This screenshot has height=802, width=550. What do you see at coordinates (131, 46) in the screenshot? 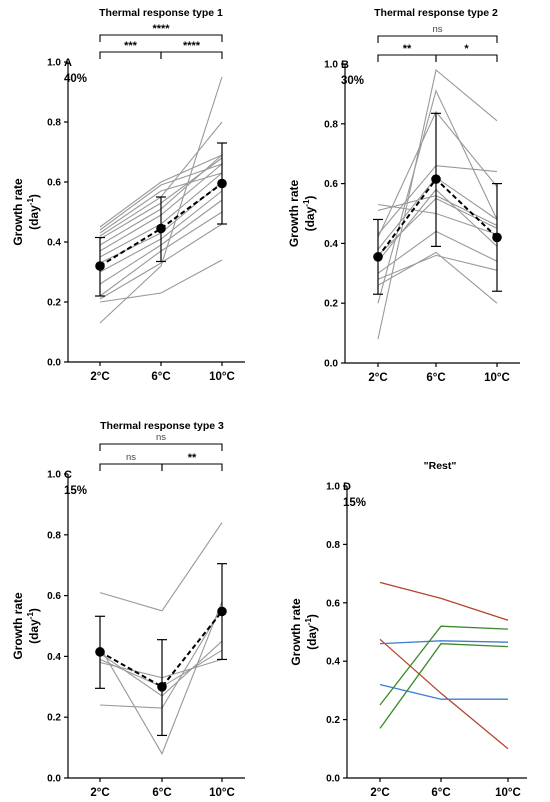
I see `significance-label: ***` at bounding box center [131, 46].